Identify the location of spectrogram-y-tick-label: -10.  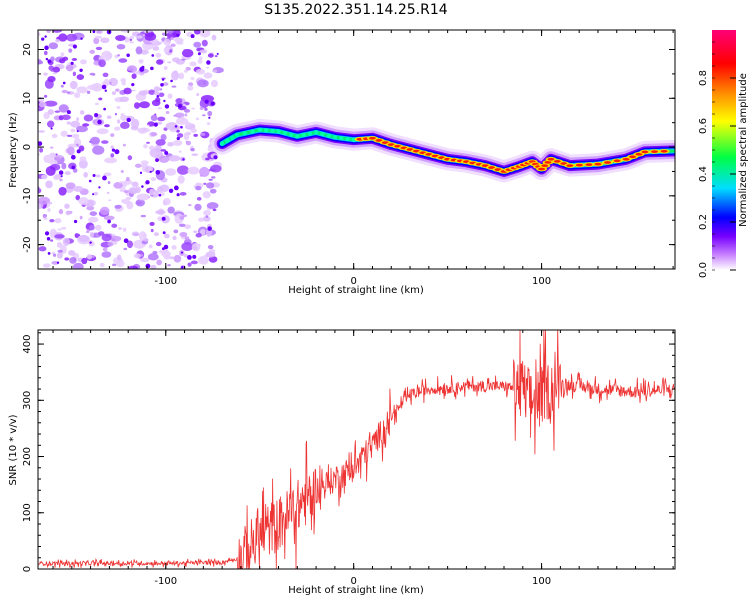
(27, 196).